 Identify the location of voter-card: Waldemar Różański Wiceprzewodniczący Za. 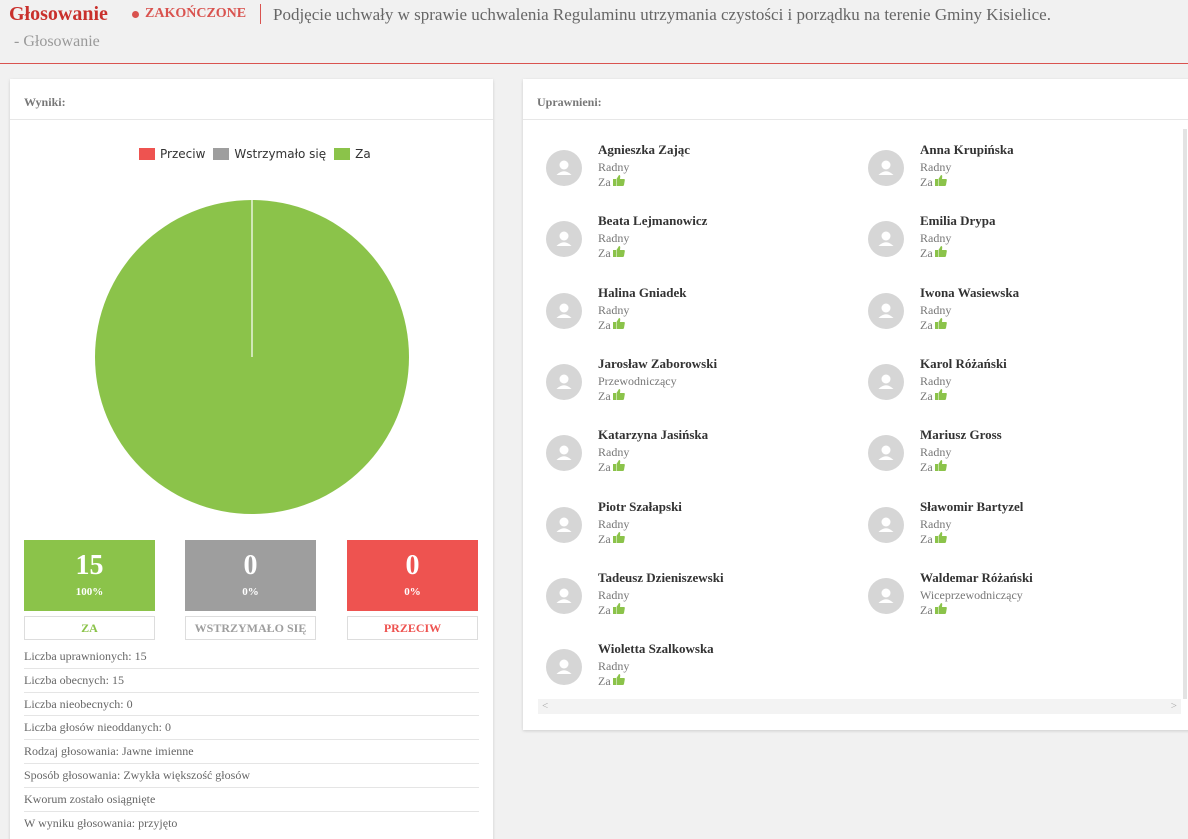
(1018, 600).